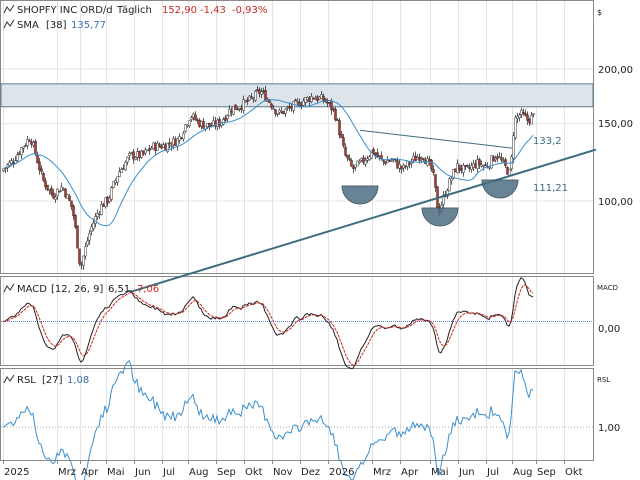 The image size is (640, 480). I want to click on macd-value1: 6,51, so click(119, 289).